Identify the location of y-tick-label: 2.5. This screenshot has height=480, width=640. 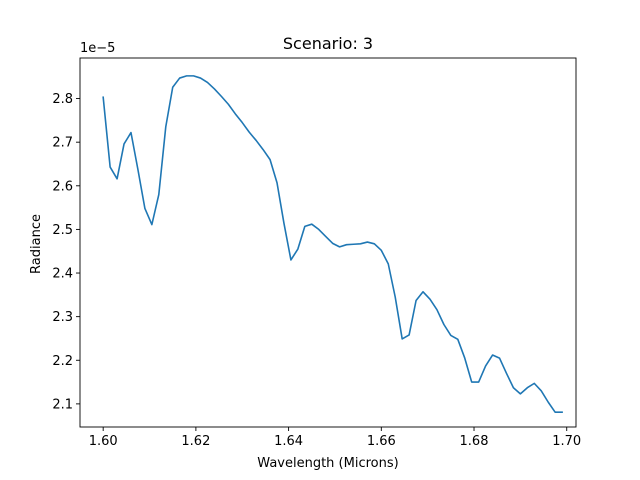
(62, 230).